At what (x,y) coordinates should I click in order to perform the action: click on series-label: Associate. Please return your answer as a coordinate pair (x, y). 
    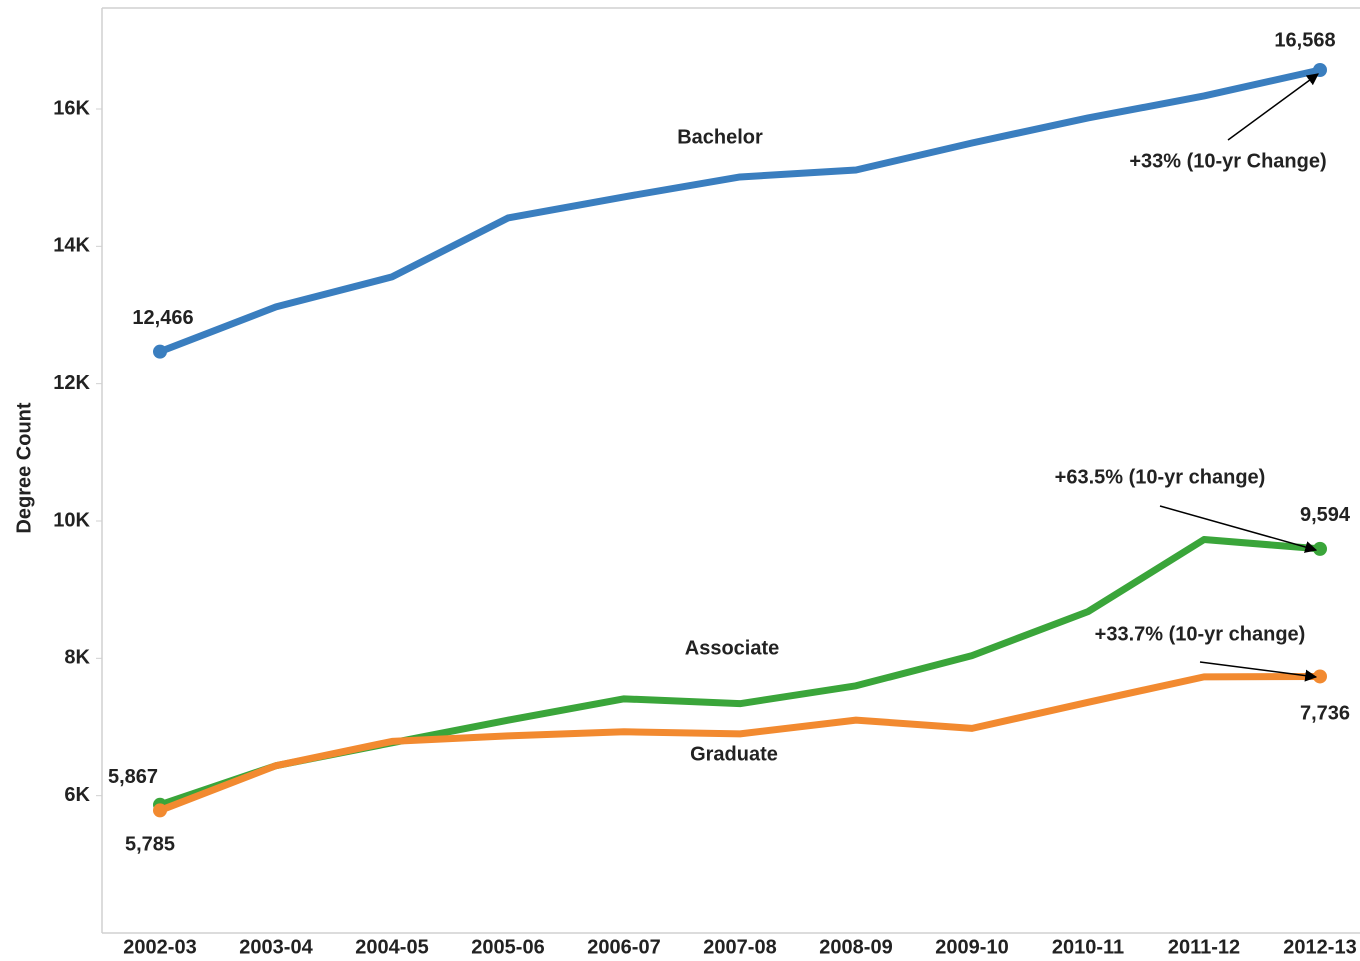
    Looking at the image, I should click on (732, 648).